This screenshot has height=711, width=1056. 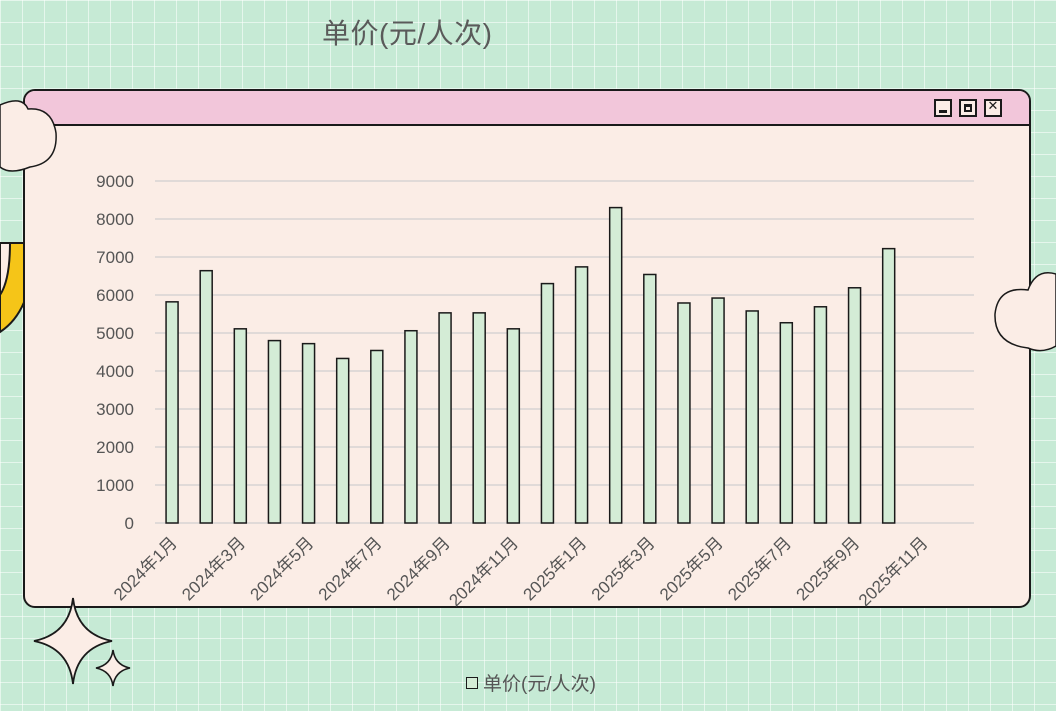 I want to click on y-tick-label: 9000, so click(x=115, y=181).